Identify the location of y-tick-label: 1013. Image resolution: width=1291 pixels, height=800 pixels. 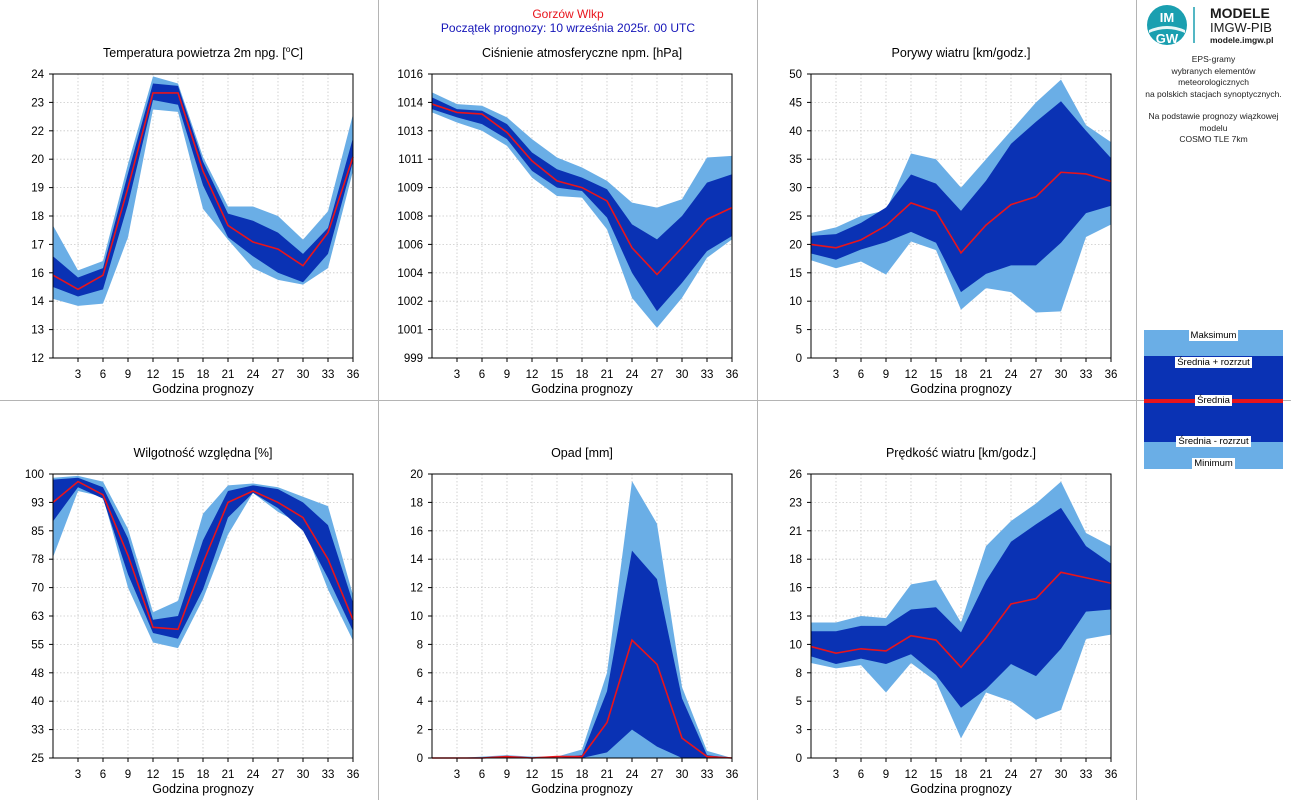
(410, 132).